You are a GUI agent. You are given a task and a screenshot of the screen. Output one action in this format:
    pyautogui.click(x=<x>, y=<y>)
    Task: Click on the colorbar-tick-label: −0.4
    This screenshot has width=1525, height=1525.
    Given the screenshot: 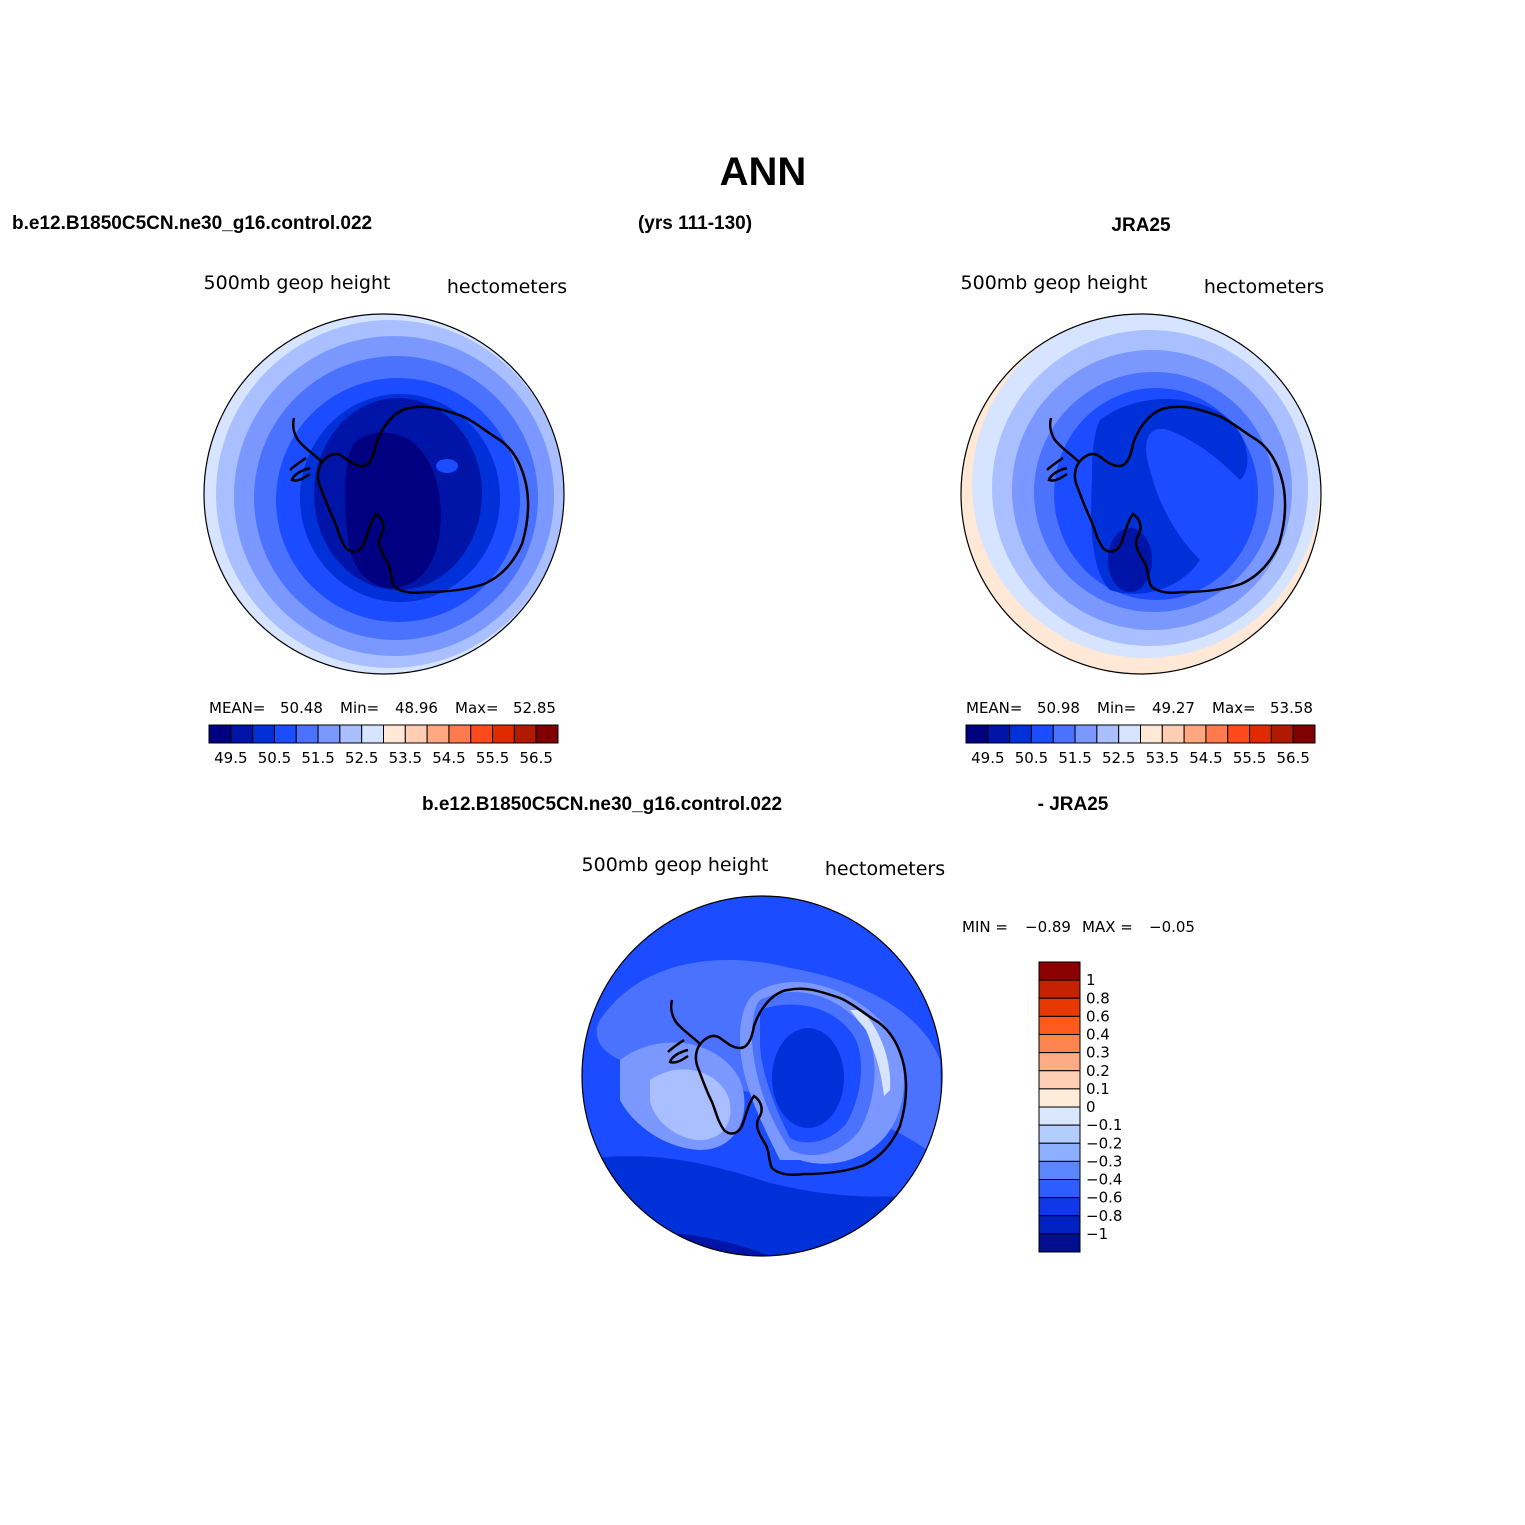 What is the action you would take?
    pyautogui.click(x=1104, y=1180)
    